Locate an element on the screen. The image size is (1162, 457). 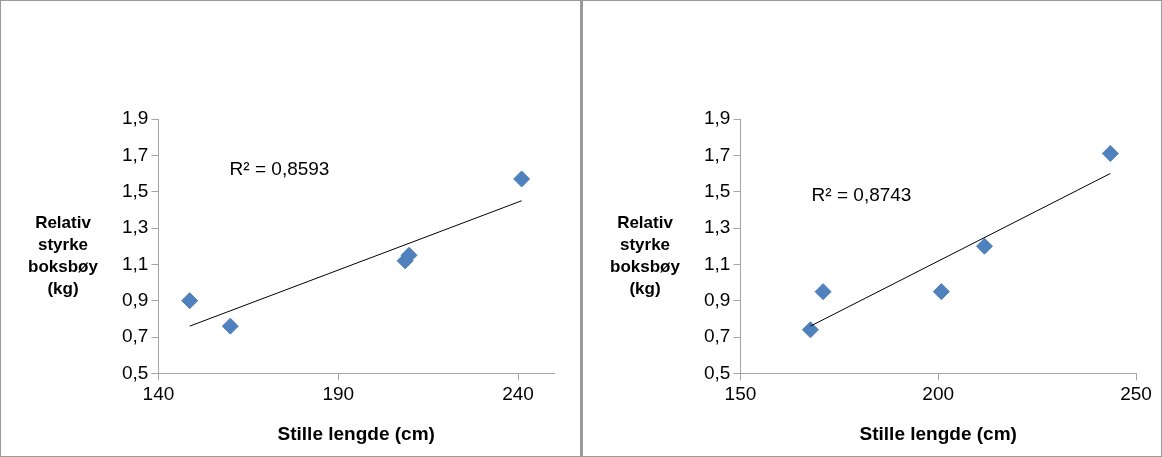
x-tick-label: 150 is located at coordinates (740, 394).